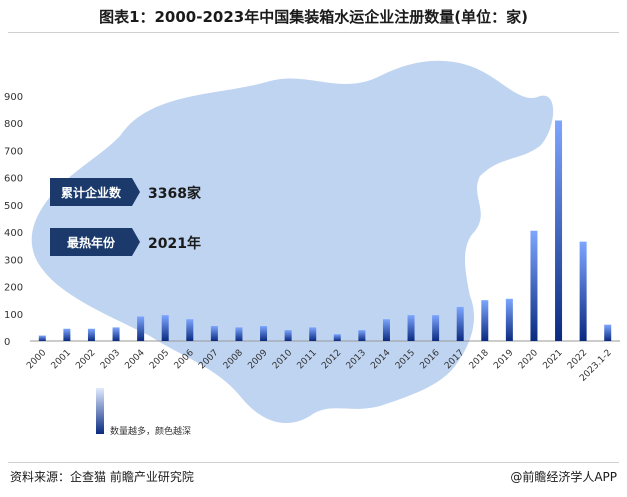  Describe the element at coordinates (313, 17) in the screenshot. I see `chart-title: 图表1：2000-2023年中国集装箱水运企业注册数量(单位：家)` at that location.